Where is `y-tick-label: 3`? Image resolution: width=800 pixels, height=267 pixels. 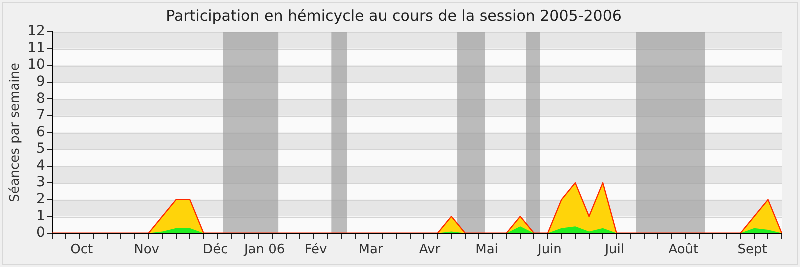
y-tick-label: 3 is located at coordinates (41, 182).